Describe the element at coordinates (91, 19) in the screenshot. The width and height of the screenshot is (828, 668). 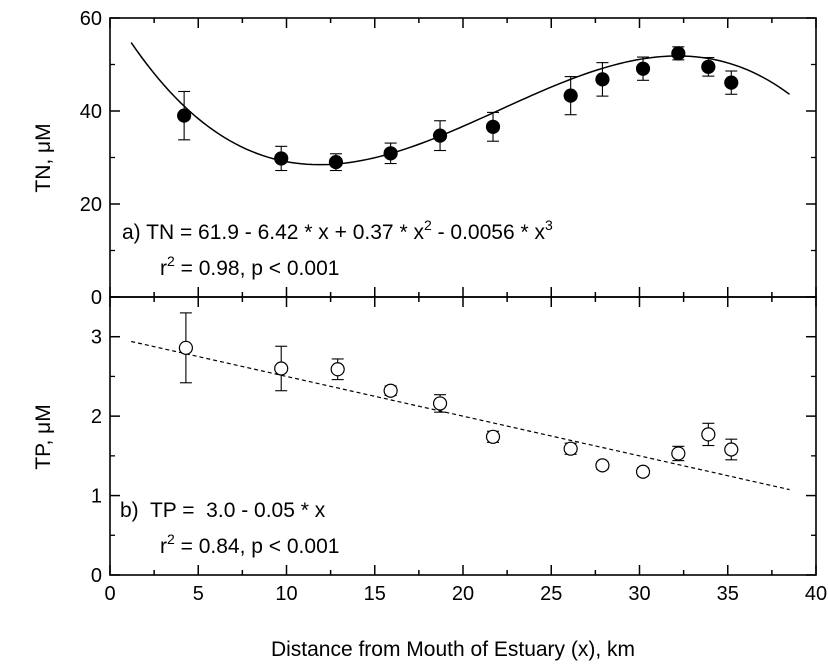
I see `top-y-tick-label: 60` at that location.